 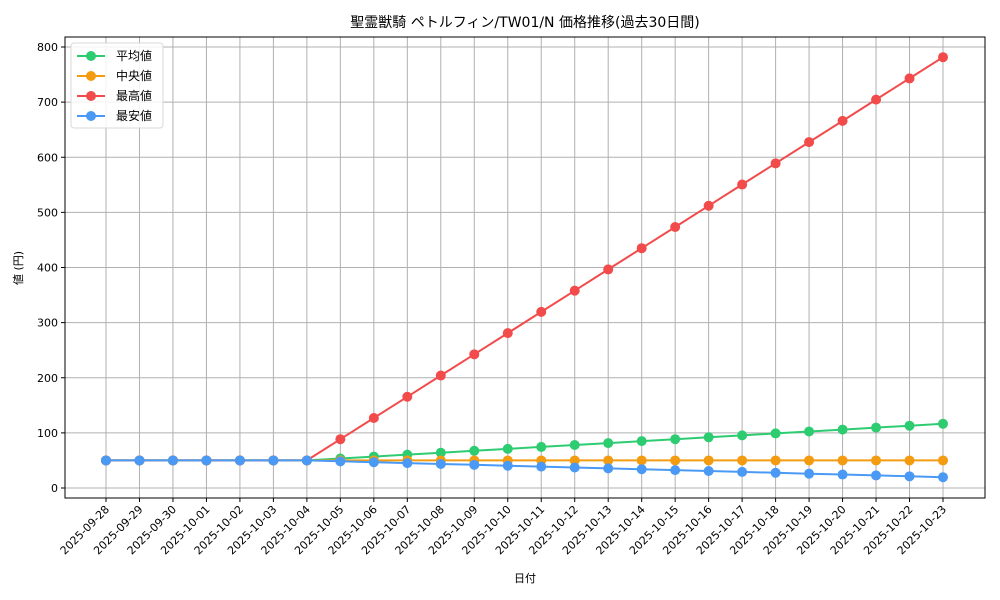 What do you see at coordinates (54, 488) in the screenshot?
I see `y-tick-label: 0` at bounding box center [54, 488].